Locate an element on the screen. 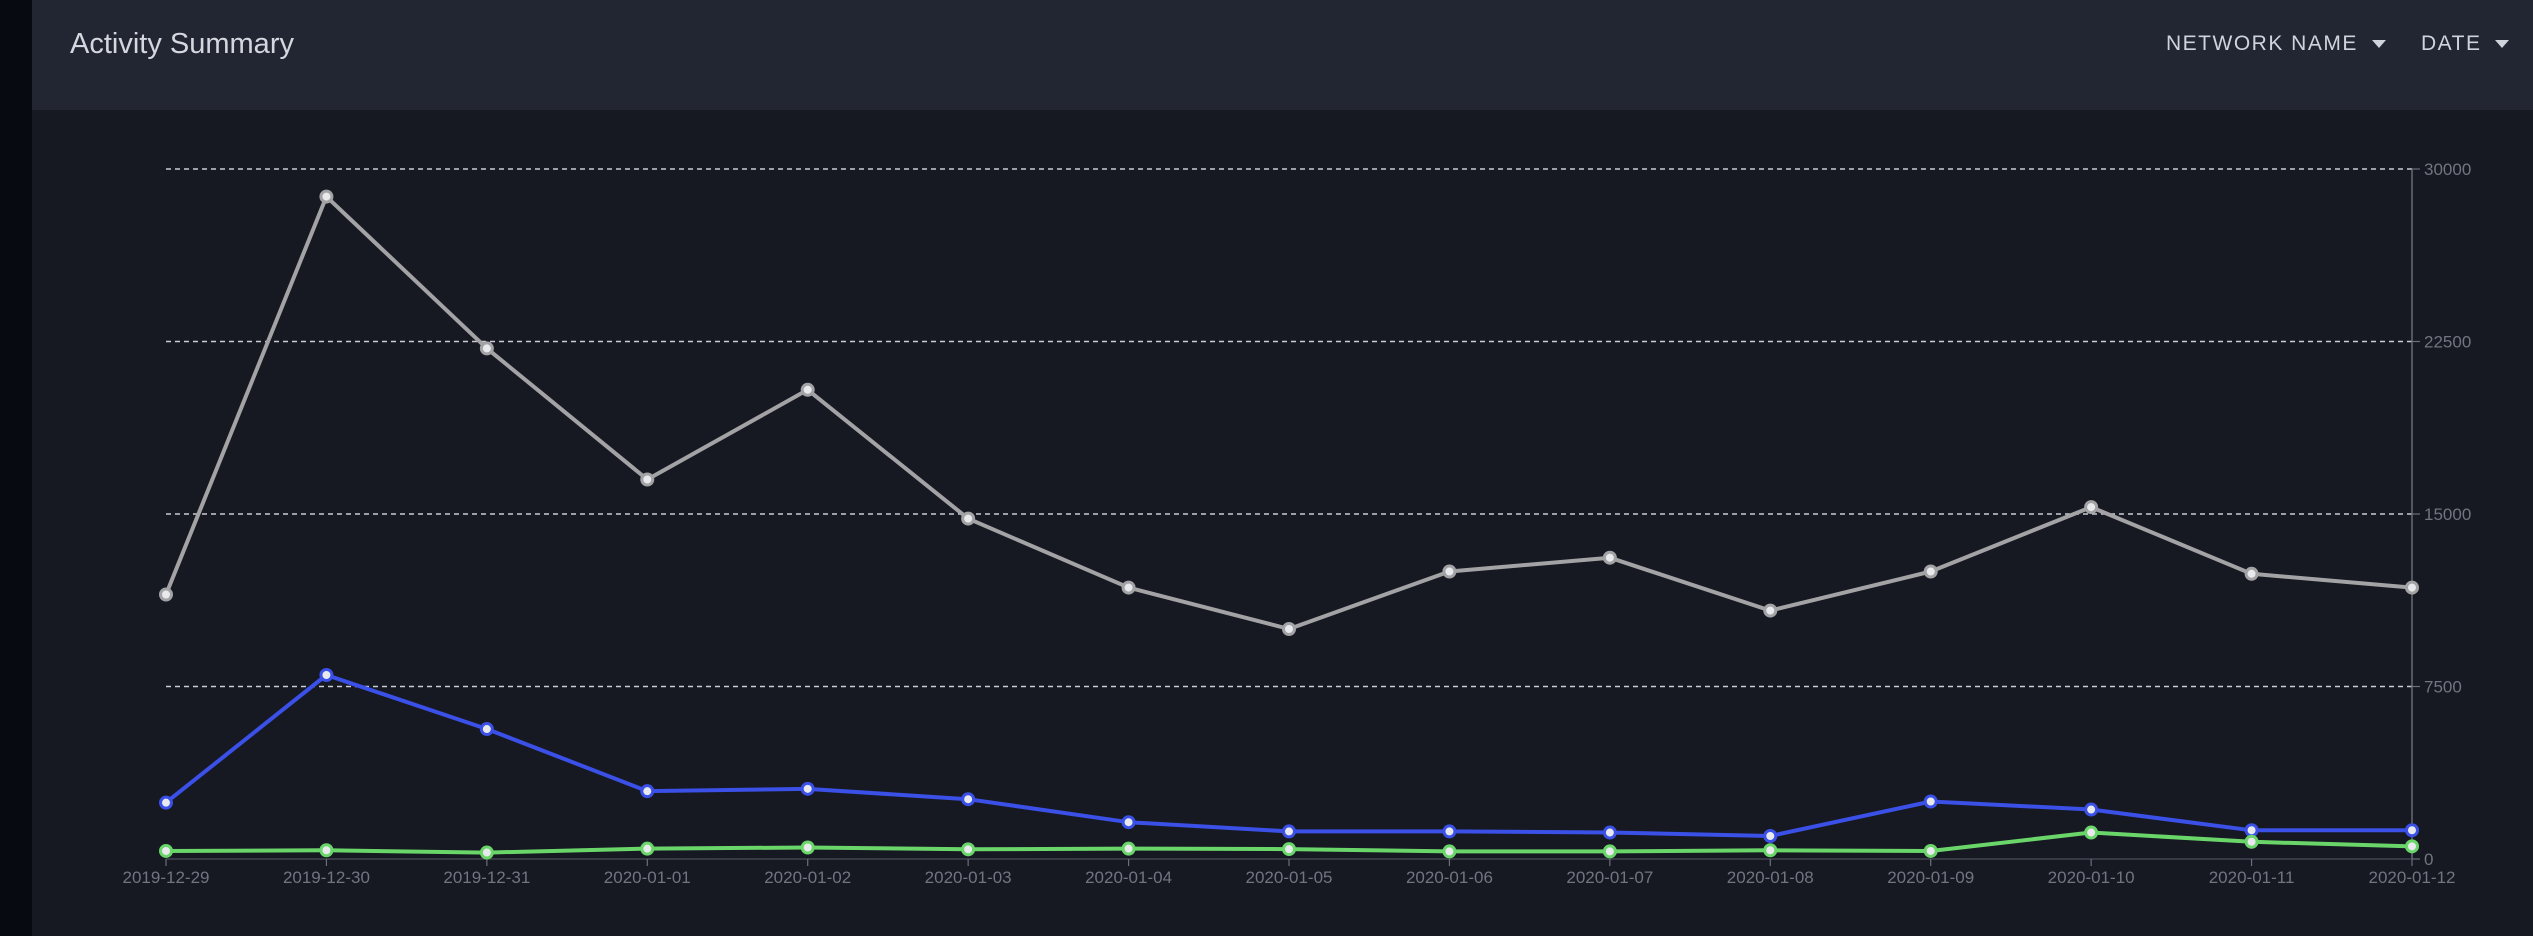 Image resolution: width=2533 pixels, height=936 pixels. network-name-dropdown-label: NETWORK NAME is located at coordinates (2262, 44).